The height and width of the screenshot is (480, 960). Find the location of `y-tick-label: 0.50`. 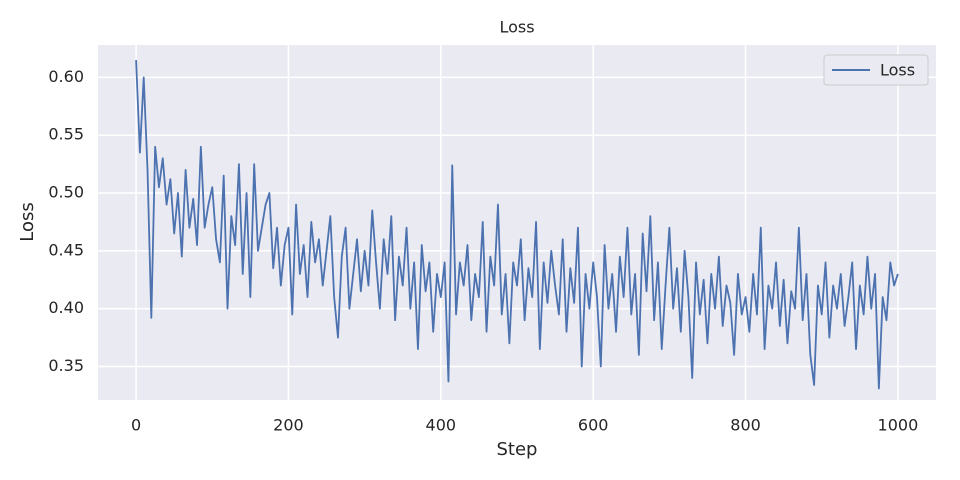

y-tick-label: 0.50 is located at coordinates (66, 192).